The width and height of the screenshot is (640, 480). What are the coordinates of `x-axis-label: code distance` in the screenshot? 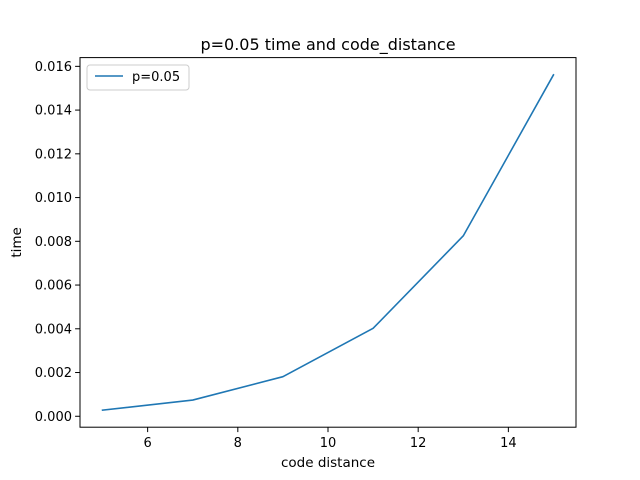 It's located at (328, 463).